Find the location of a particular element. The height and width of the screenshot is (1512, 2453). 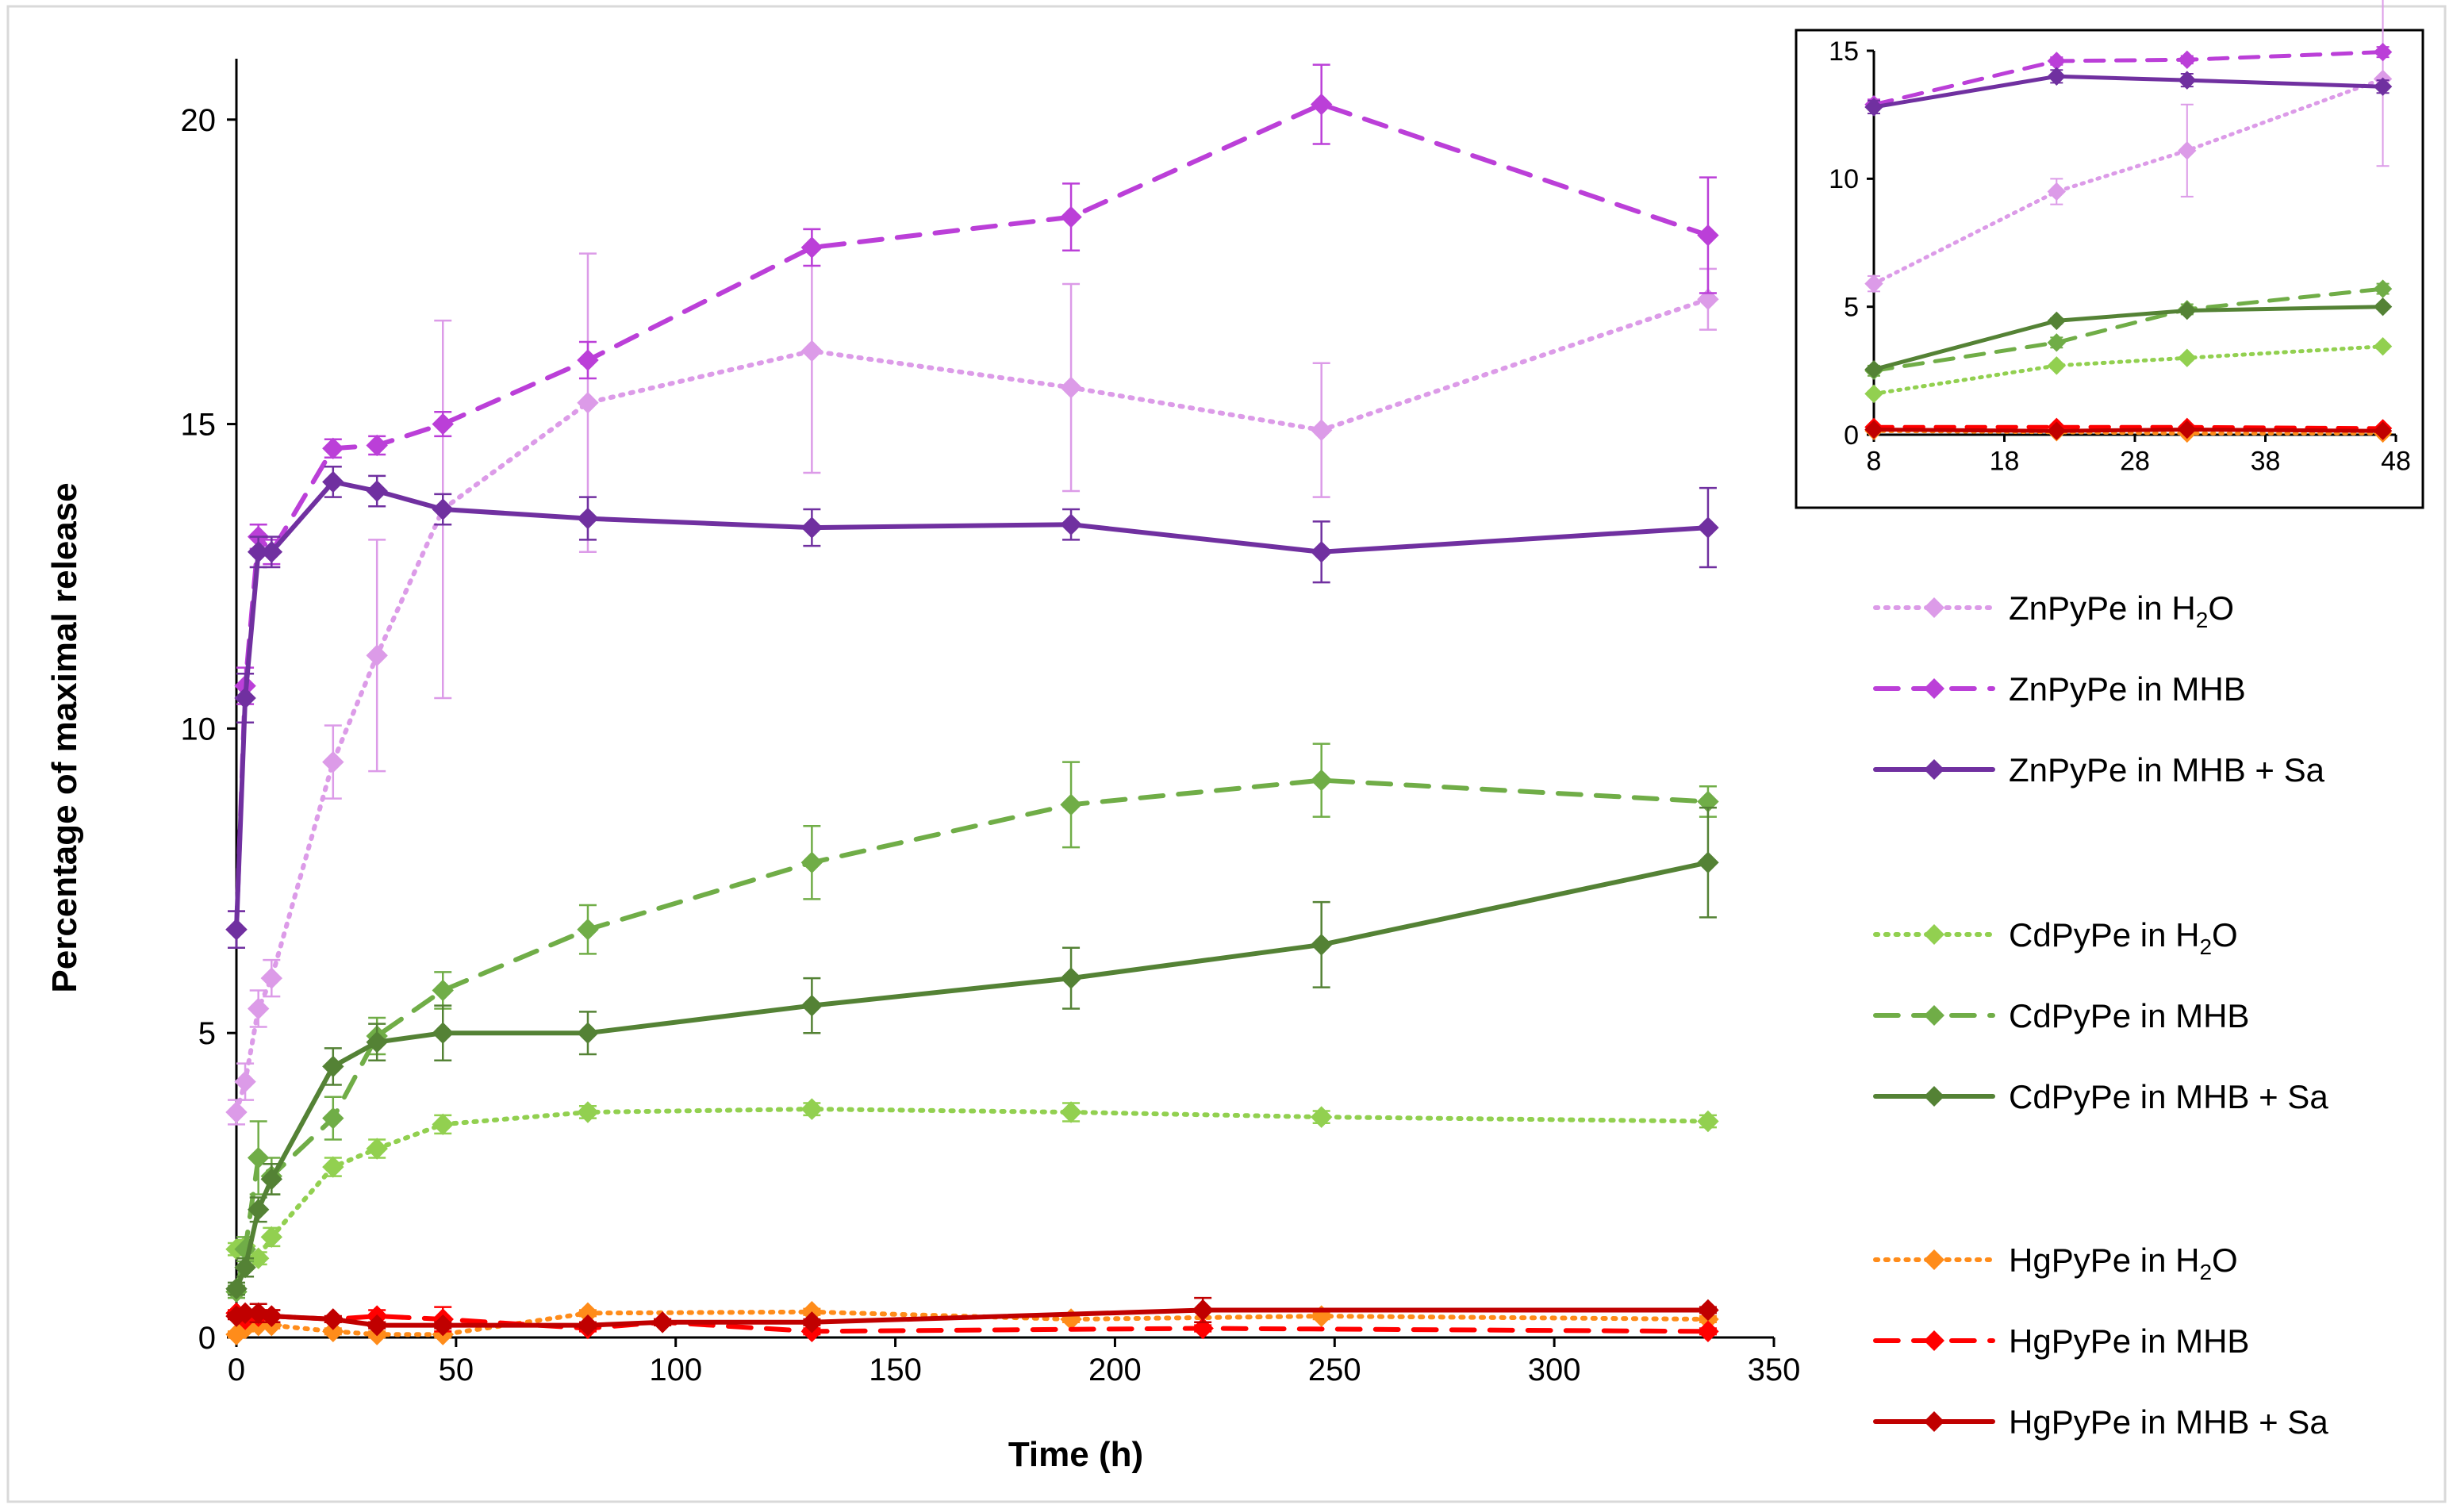

main-series-hgpype-in-mhb-sa is located at coordinates (972, 1317).